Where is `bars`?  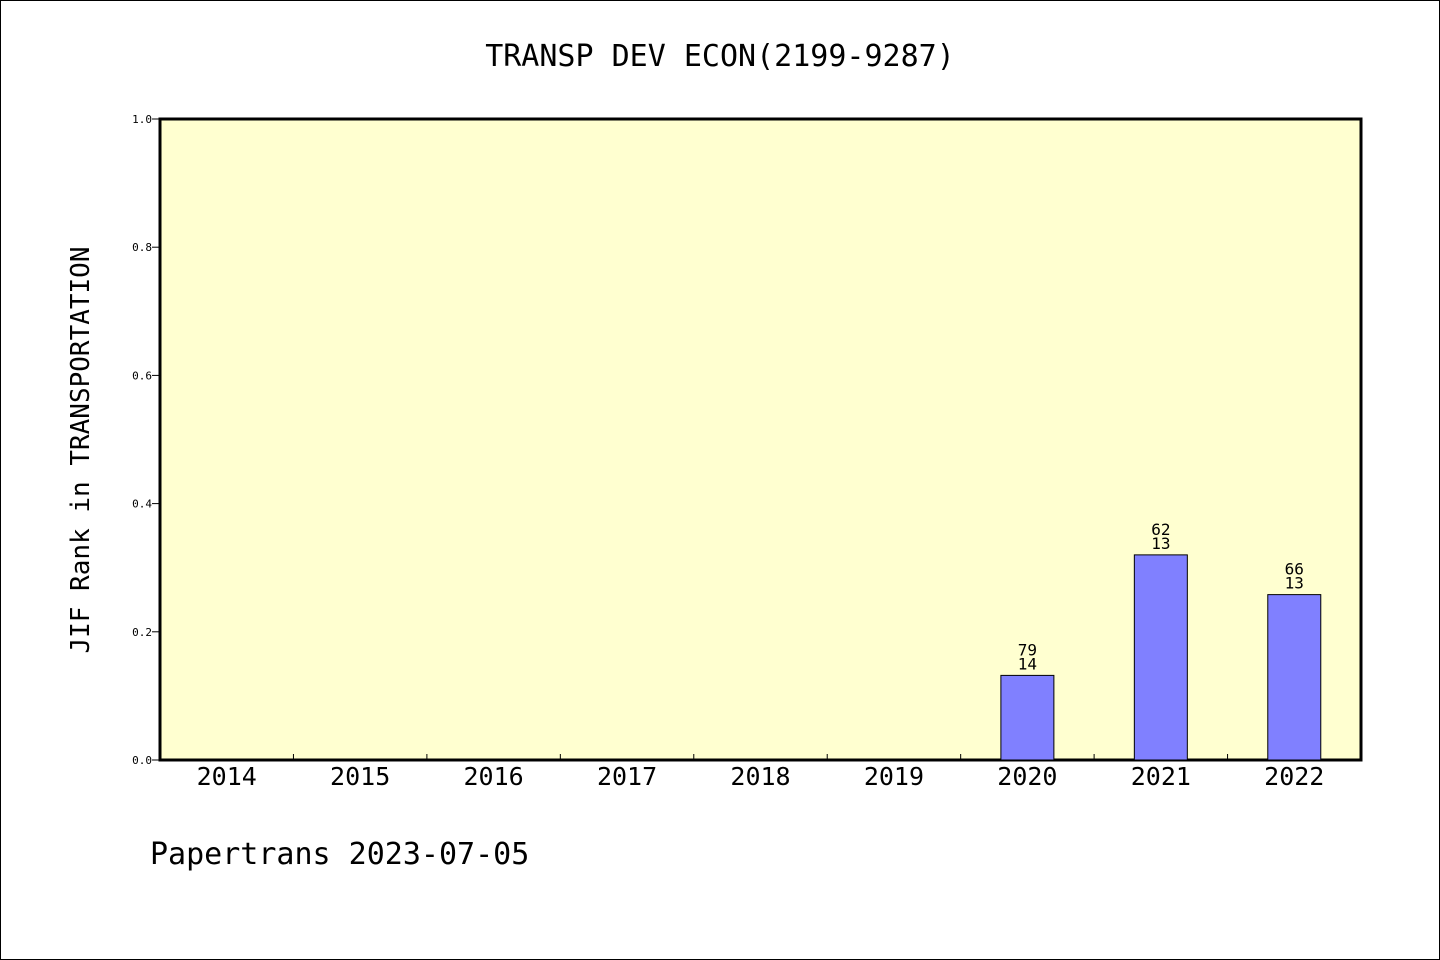 bars is located at coordinates (1161, 657).